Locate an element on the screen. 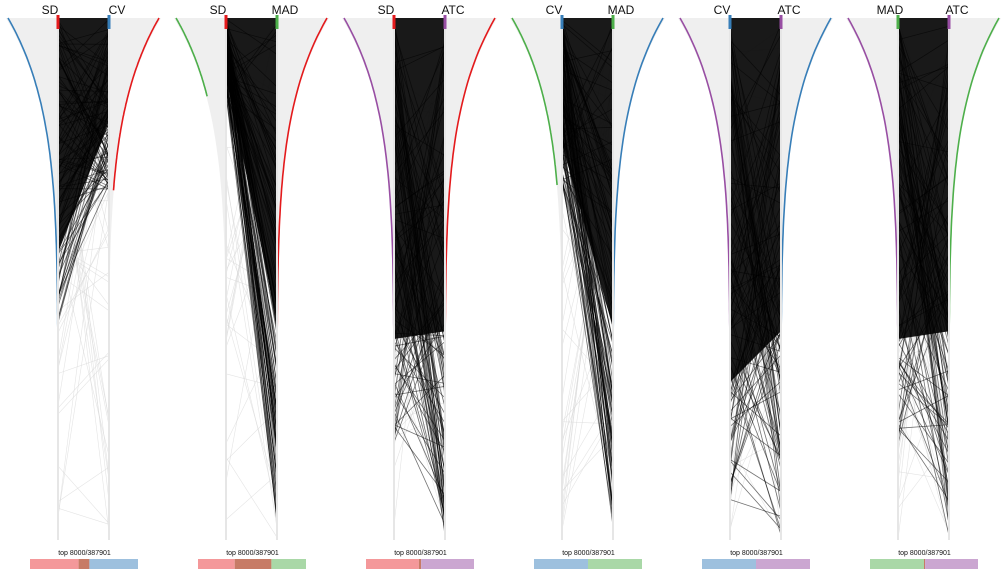 This screenshot has width=1008, height=576. right-method-label: ATC is located at coordinates (788, 10).